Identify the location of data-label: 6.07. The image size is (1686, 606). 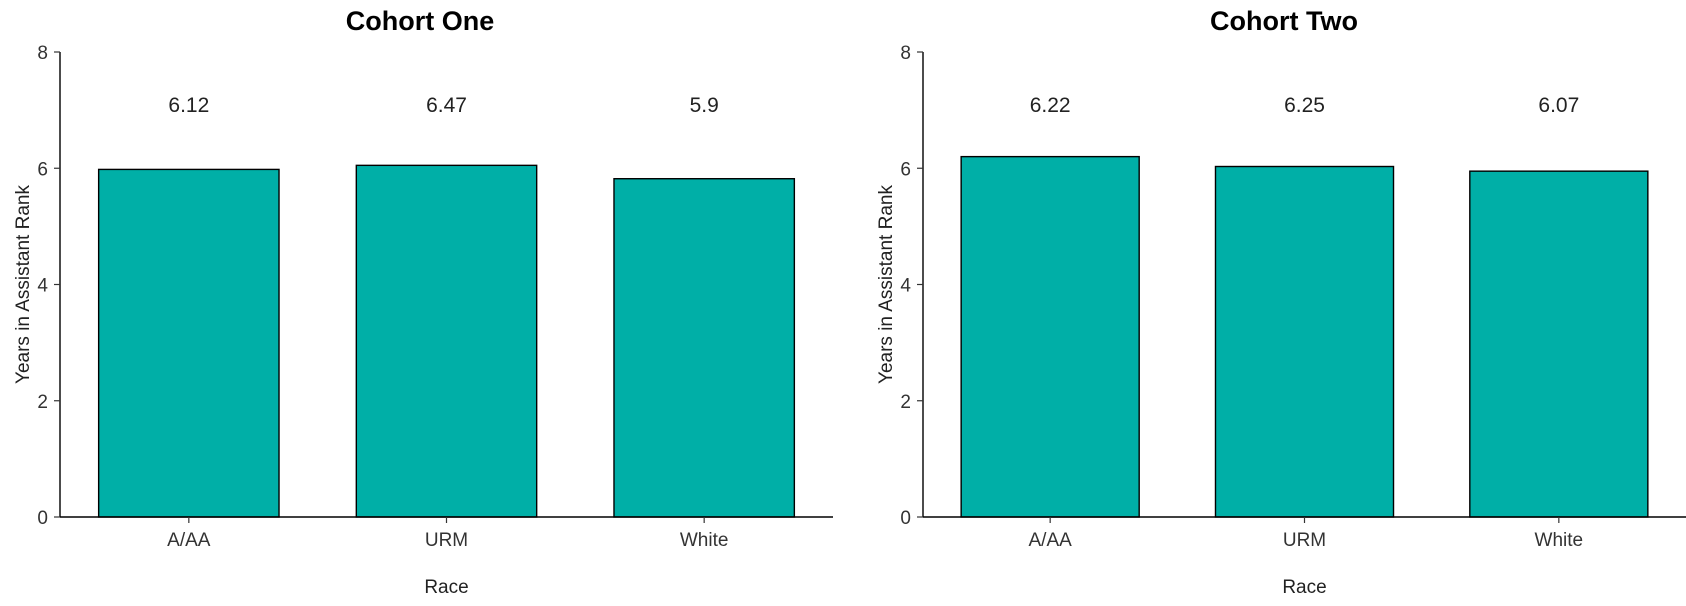
(1558, 105).